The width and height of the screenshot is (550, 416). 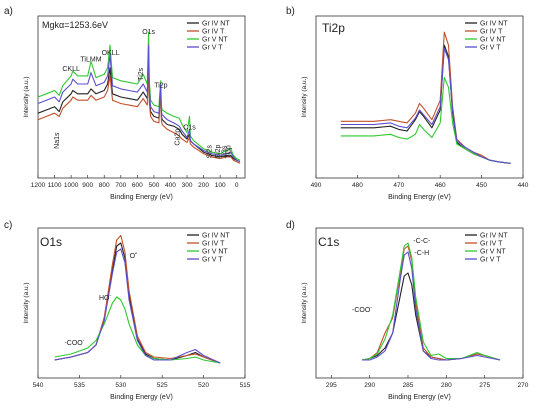 I want to click on annotation-superscript: •, so click(x=136, y=254).